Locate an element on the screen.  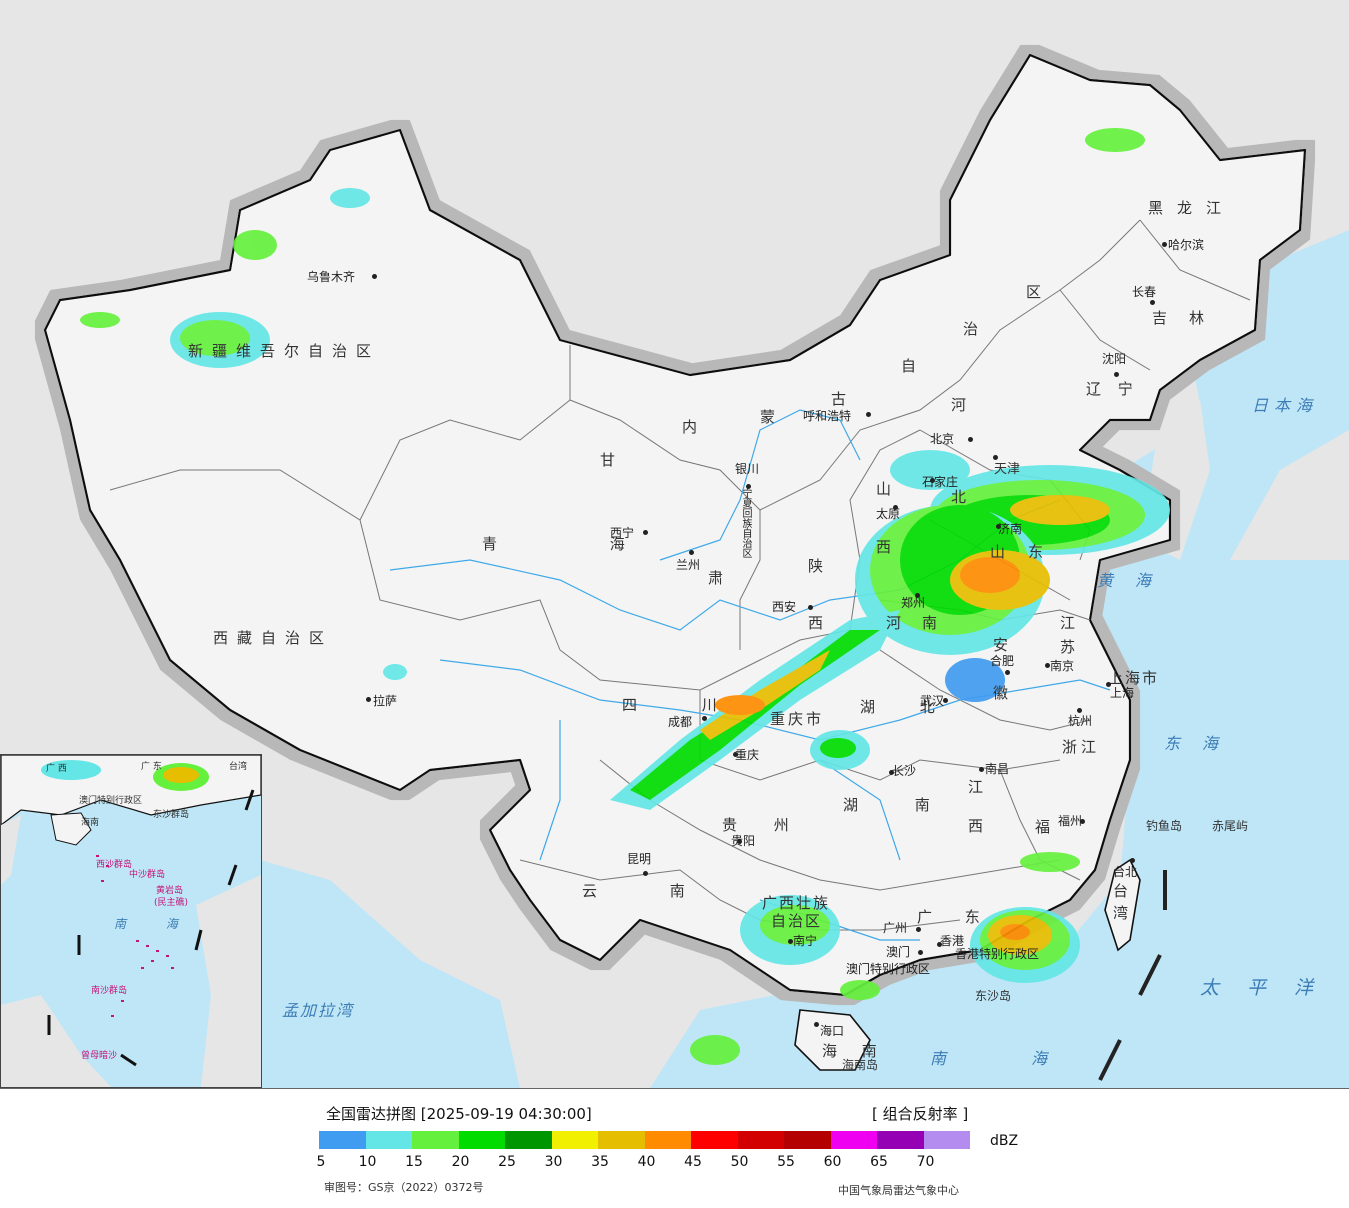
region-hebei-1: 河 is located at coordinates (963, 405).